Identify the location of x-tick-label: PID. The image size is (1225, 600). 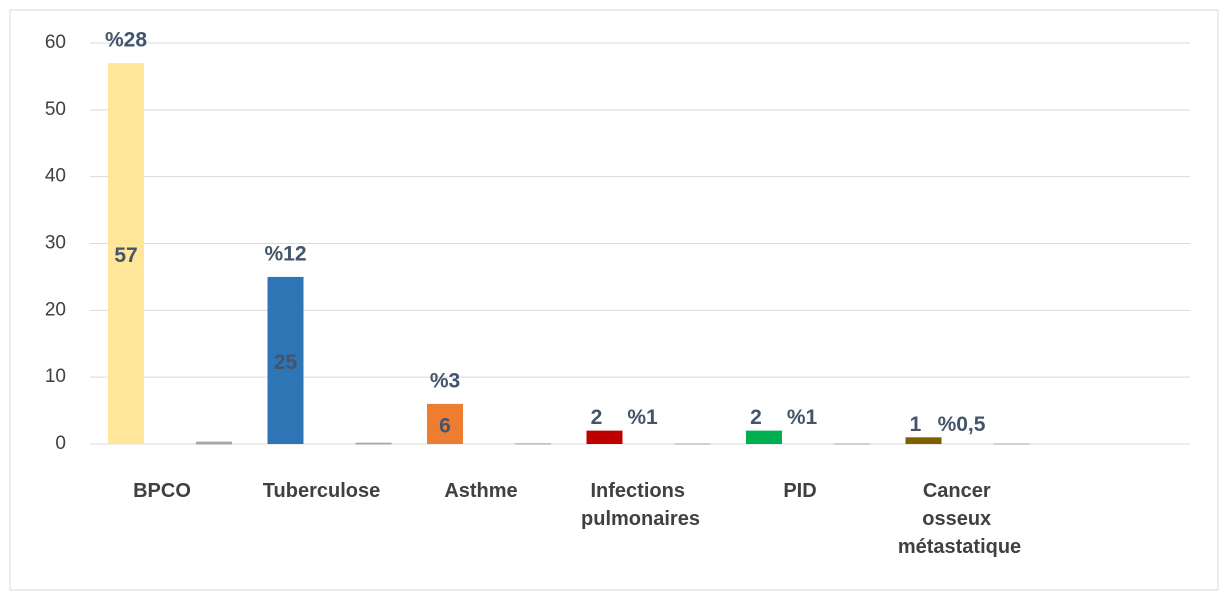
(799, 491).